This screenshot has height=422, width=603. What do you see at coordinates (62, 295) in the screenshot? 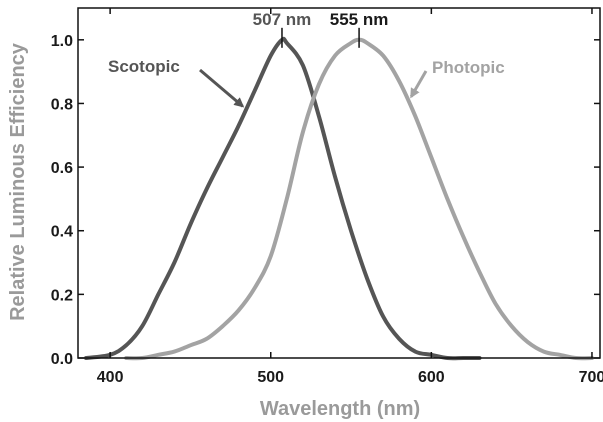
I see `y-tick-label: 0.2` at bounding box center [62, 295].